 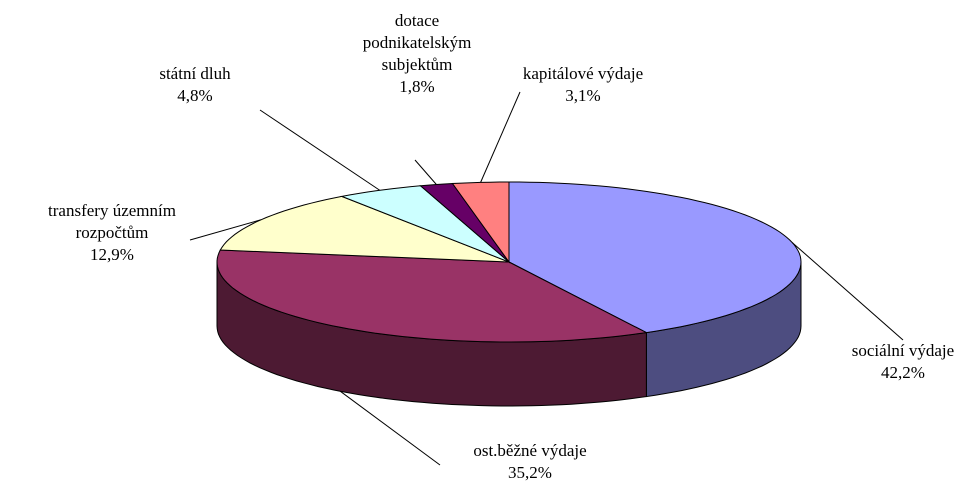 I want to click on value-label: 42,2%, so click(x=903, y=372).